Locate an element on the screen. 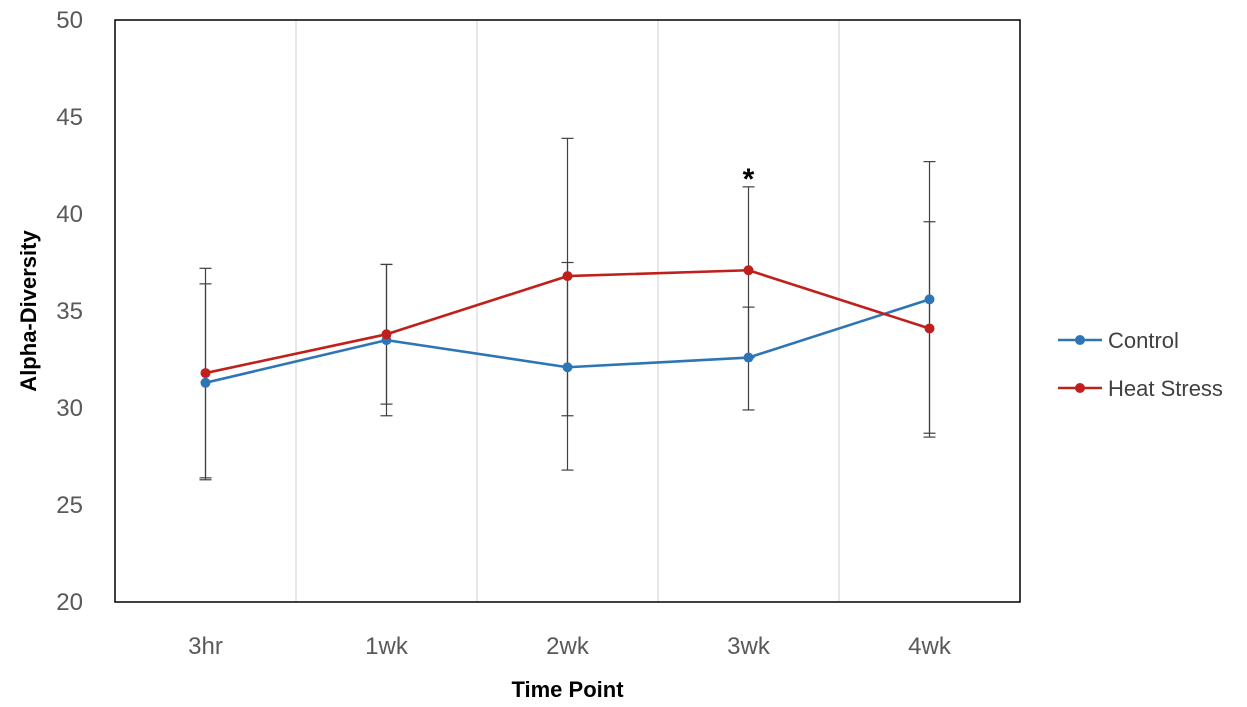 Image resolution: width=1247 pixels, height=707 pixels. y-tick-label: 30 is located at coordinates (69, 408).